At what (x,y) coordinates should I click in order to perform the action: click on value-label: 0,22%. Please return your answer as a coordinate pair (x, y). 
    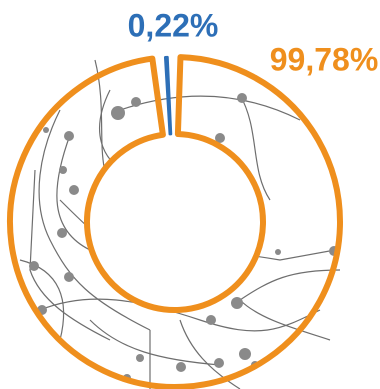
    Looking at the image, I should click on (173, 25).